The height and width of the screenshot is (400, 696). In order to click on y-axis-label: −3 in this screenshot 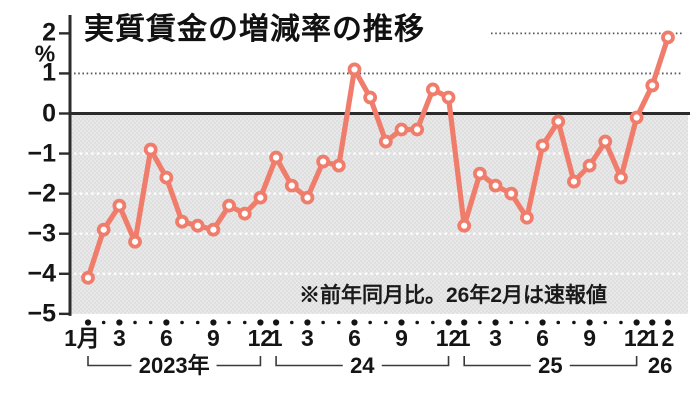, I will do `click(41, 233)`.